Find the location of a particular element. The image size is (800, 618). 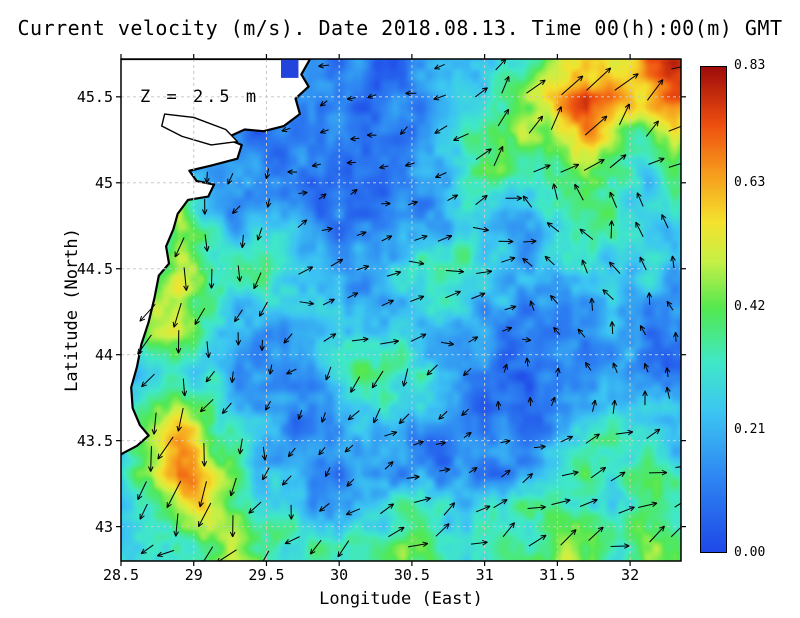

colorbar-tick-label: 0.00 is located at coordinates (750, 552).